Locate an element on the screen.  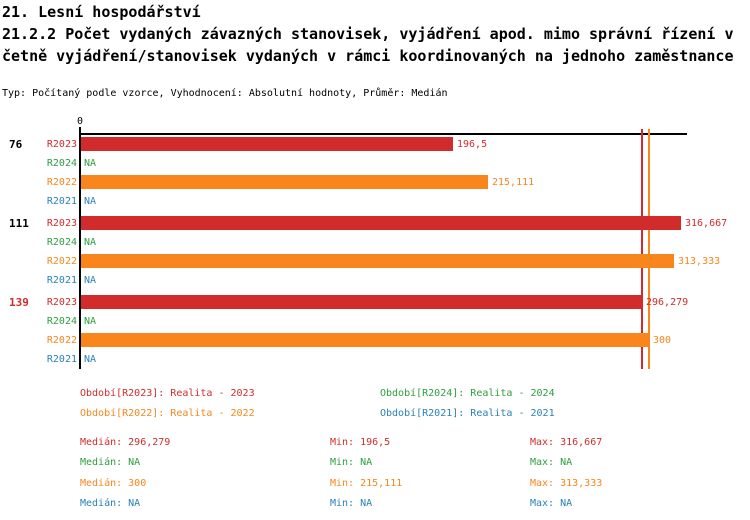
bar-value-label: 300 is located at coordinates (662, 340).